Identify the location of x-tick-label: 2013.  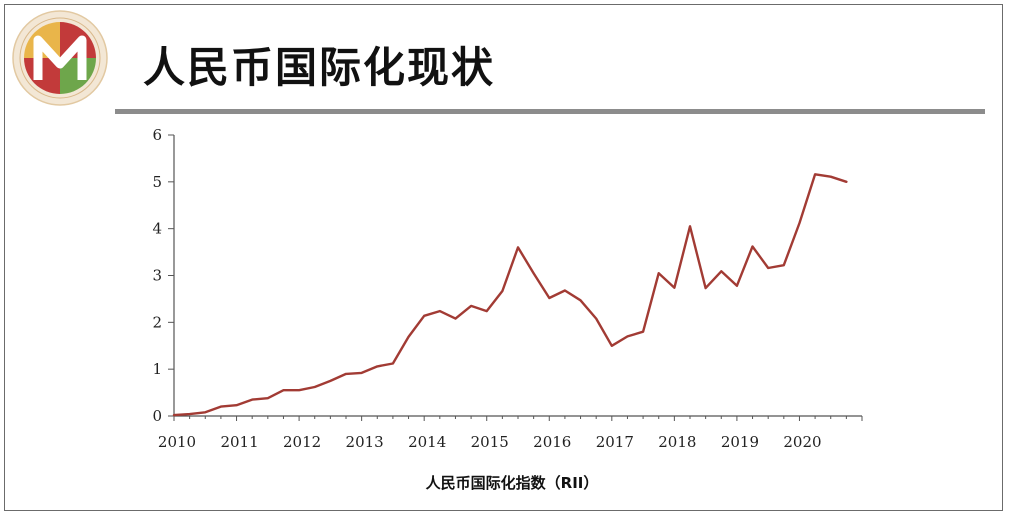
(365, 442).